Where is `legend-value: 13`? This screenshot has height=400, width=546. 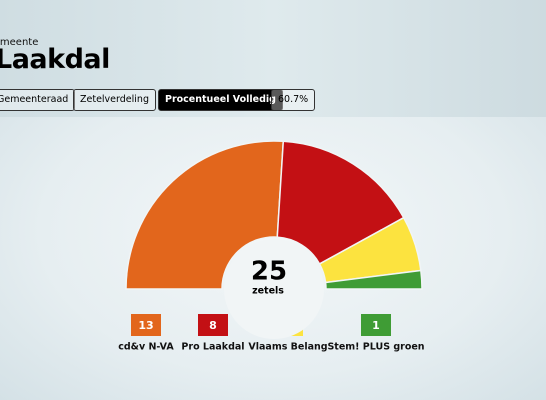 legend-value: 13 is located at coordinates (145, 325).